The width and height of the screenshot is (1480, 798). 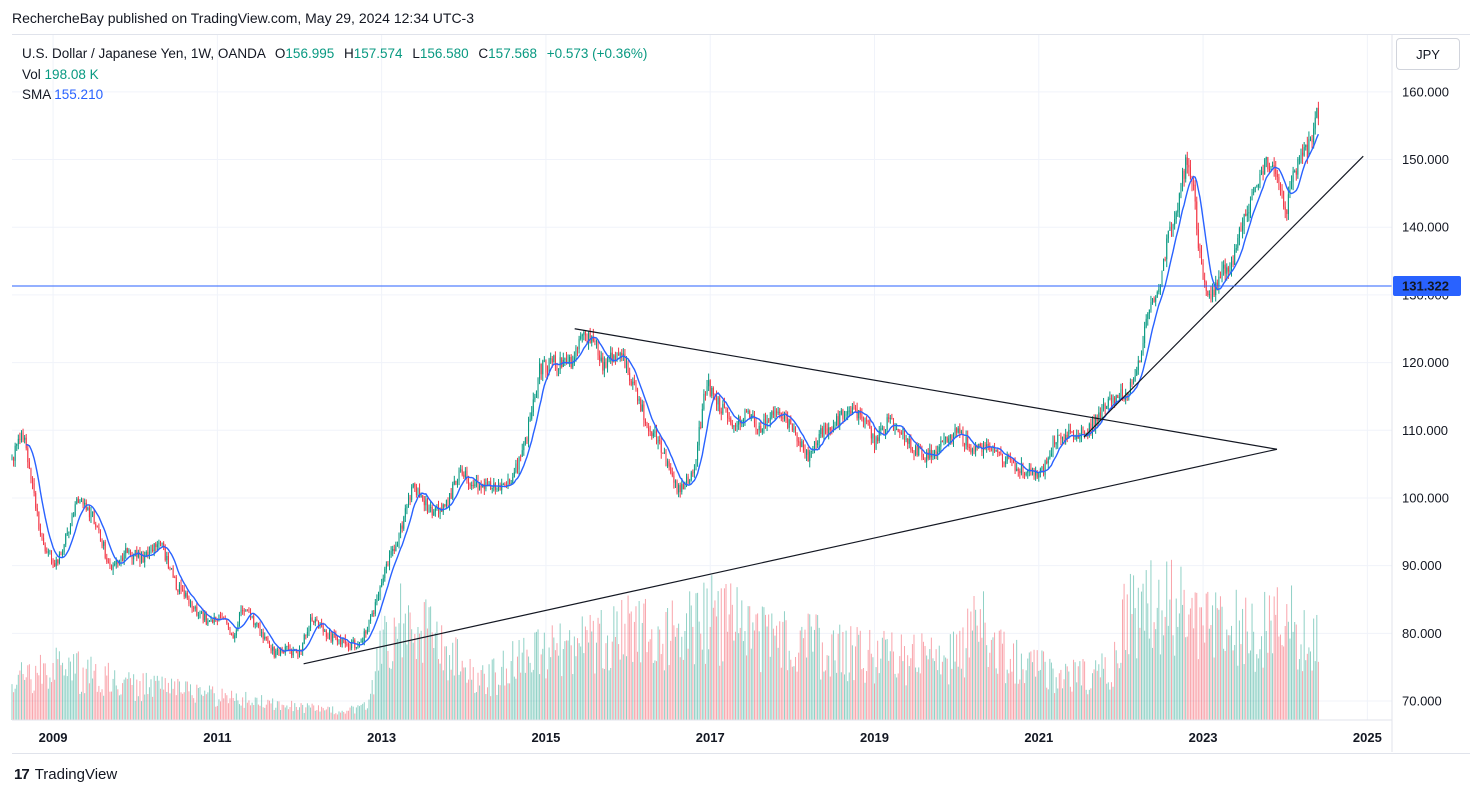 What do you see at coordinates (874, 737) in the screenshot?
I see `time-tick-label: 2019` at bounding box center [874, 737].